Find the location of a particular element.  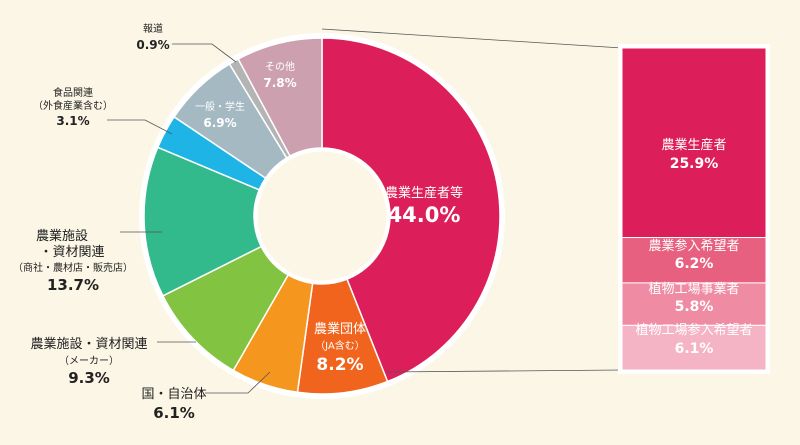

bar-label-0-value: 25.9% is located at coordinates (694, 164).